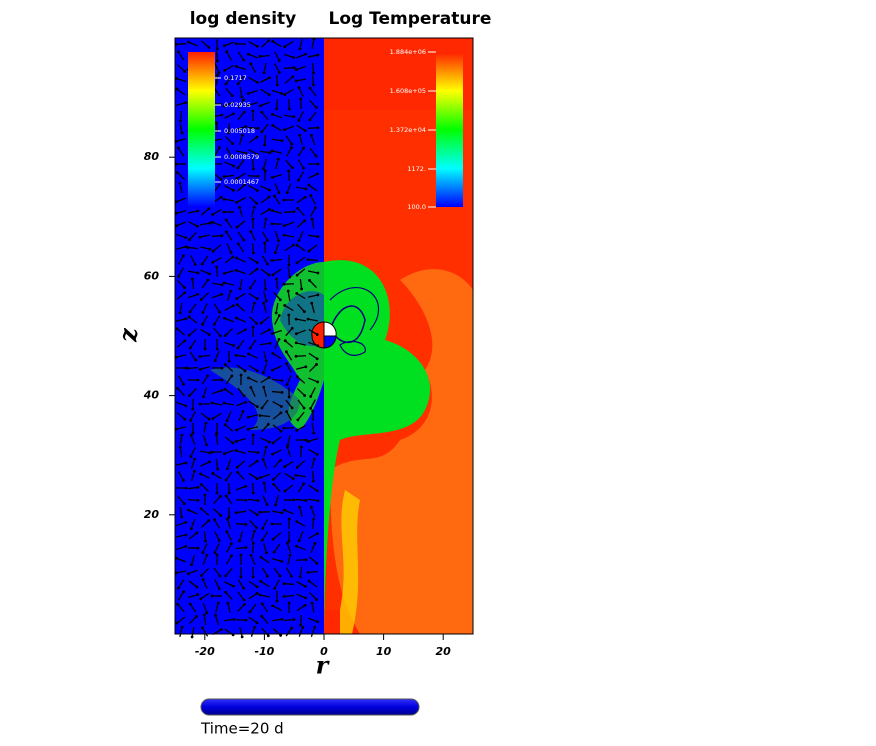 This screenshot has height=746, width=876. Describe the element at coordinates (241, 157) in the screenshot. I see `colorbar-label: 0.0008579` at that location.